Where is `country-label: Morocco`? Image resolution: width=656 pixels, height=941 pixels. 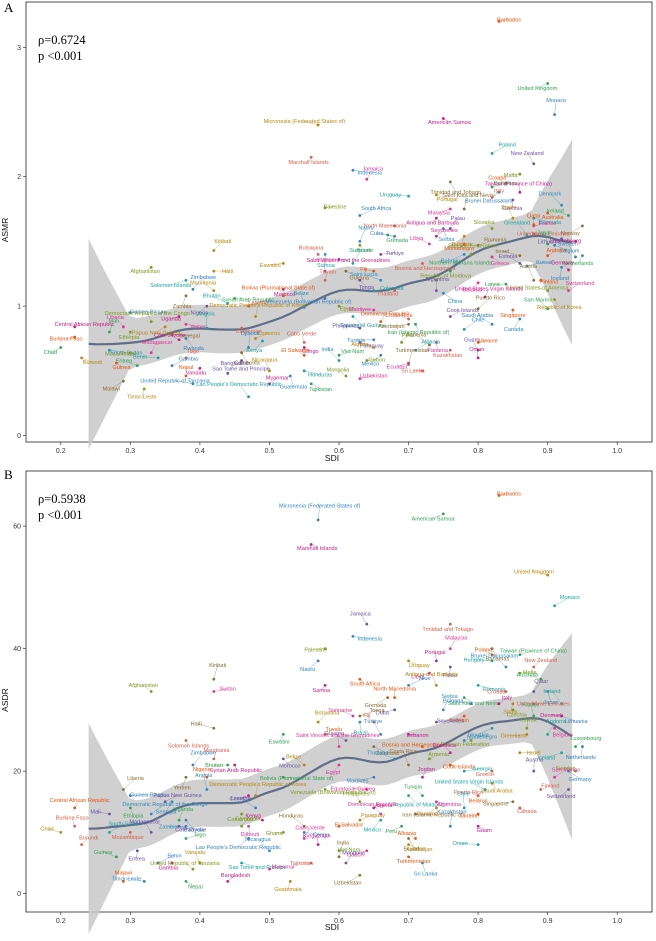
country-label: Morocco is located at coordinates (284, 295).